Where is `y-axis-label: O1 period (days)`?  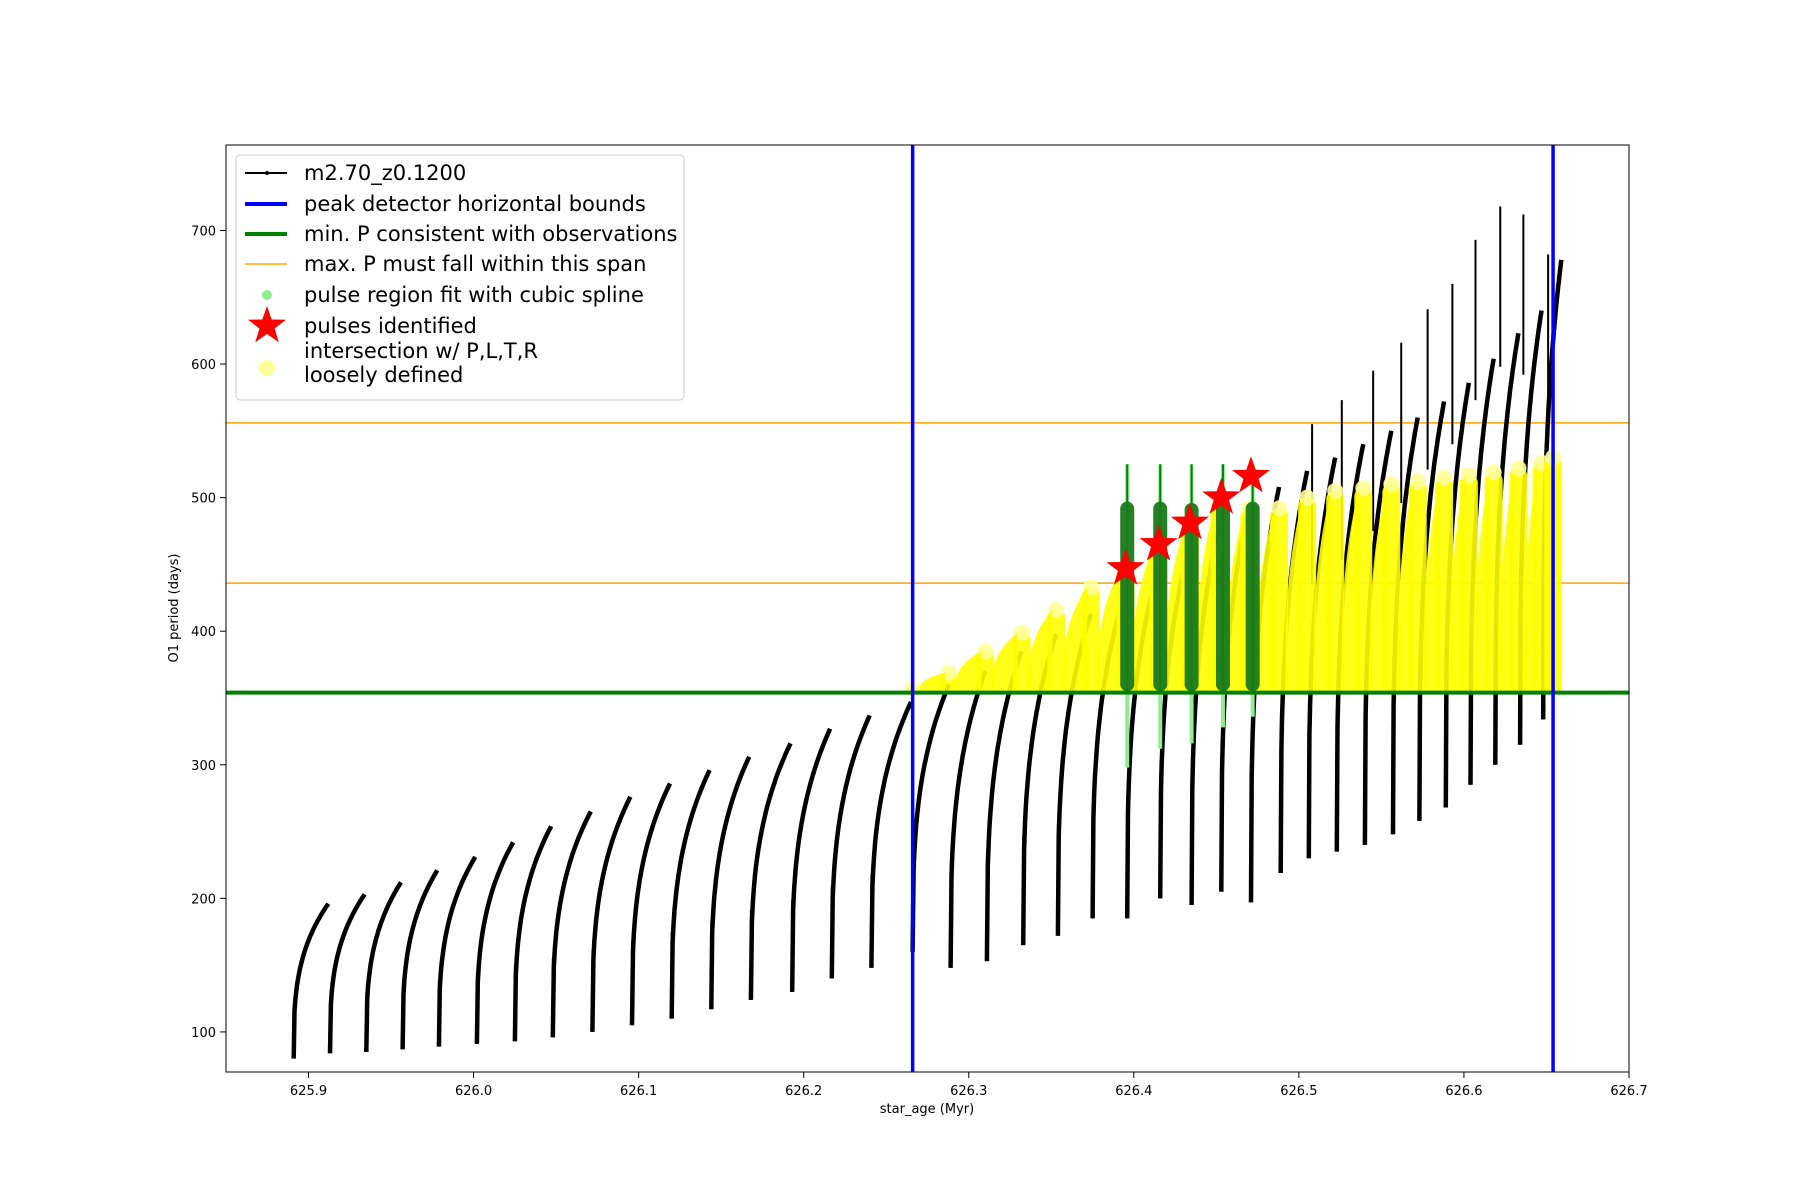
y-axis-label: O1 period (days) is located at coordinates (174, 607).